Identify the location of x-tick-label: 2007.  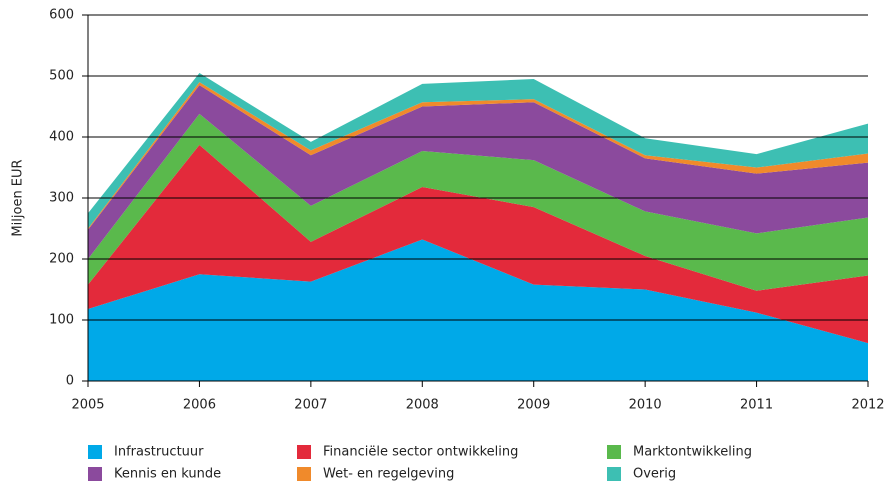
(310, 405).